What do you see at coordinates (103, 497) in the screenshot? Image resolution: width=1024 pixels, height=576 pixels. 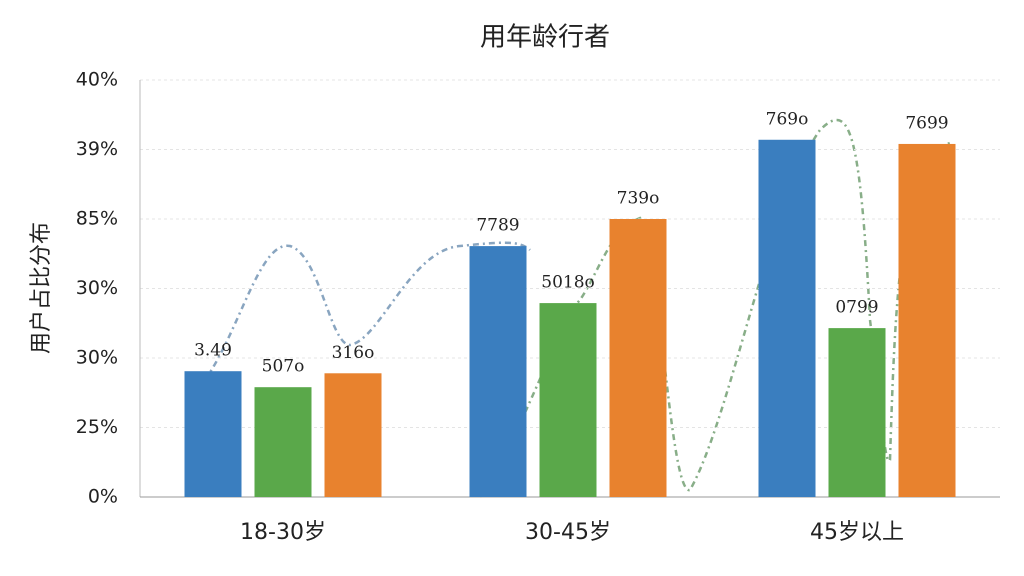 I see `y-tick-label: 0%` at bounding box center [103, 497].